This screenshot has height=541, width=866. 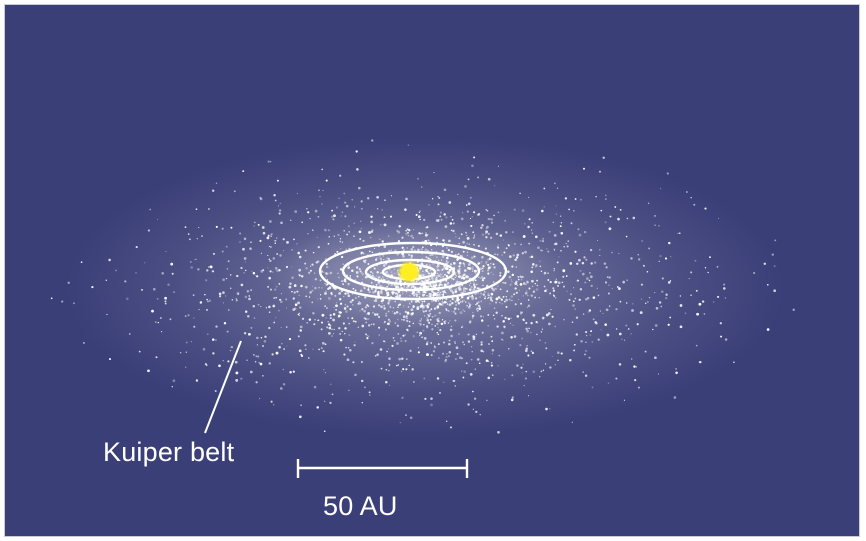 I want to click on orbit-saturn, so click(x=410, y=272).